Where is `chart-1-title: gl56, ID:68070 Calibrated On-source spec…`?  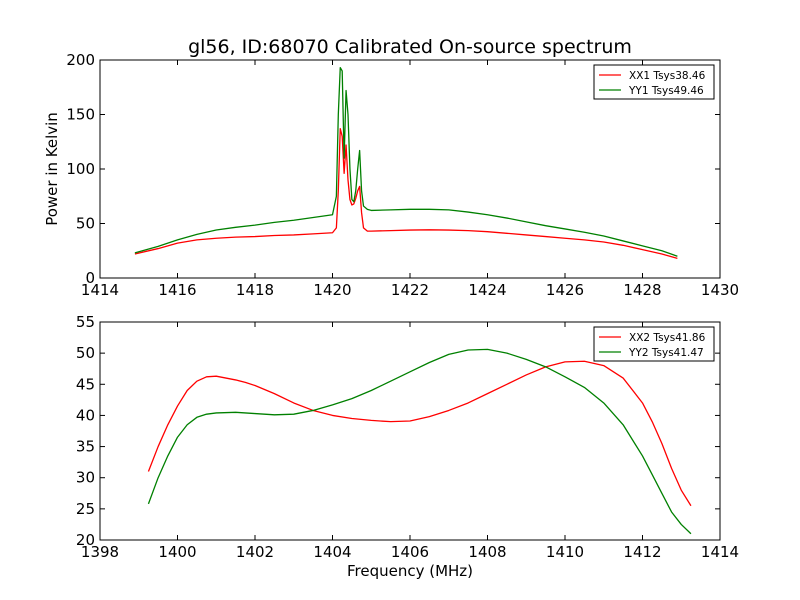
chart-1-title: gl56, ID:68070 Calibrated On-source spec… is located at coordinates (410, 47).